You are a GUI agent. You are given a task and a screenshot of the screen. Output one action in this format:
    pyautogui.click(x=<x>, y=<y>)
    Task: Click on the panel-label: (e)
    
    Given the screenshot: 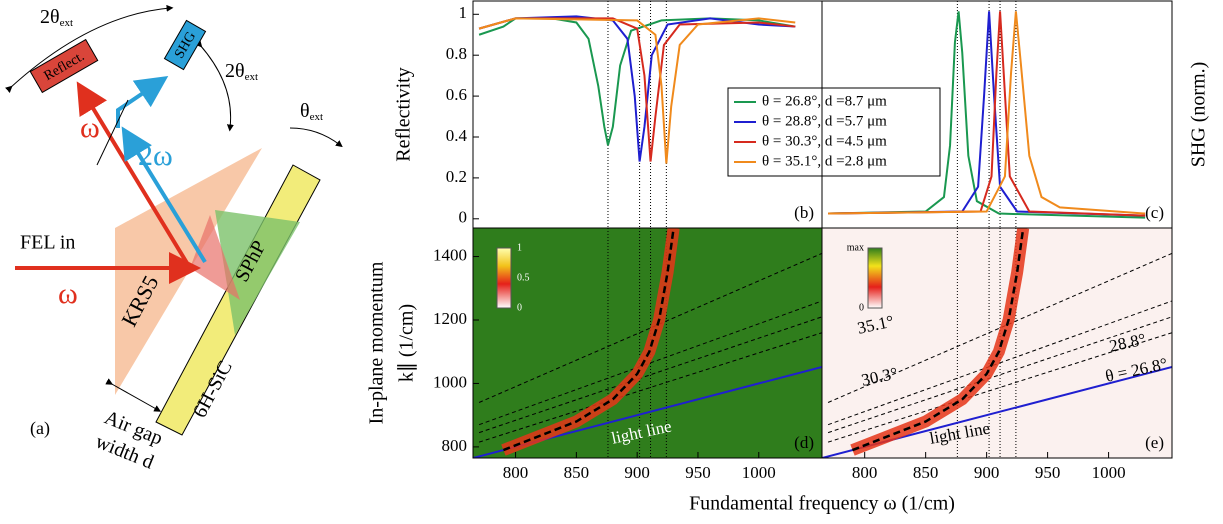 What is the action you would take?
    pyautogui.click(x=1154, y=442)
    